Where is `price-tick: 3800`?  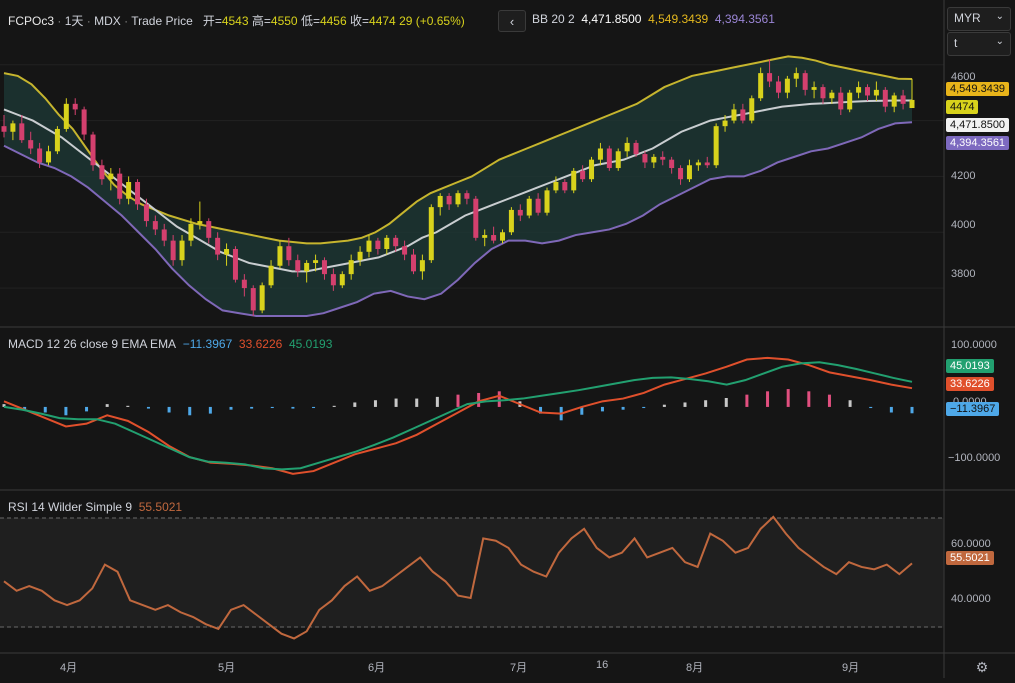 price-tick: 3800 is located at coordinates (963, 274).